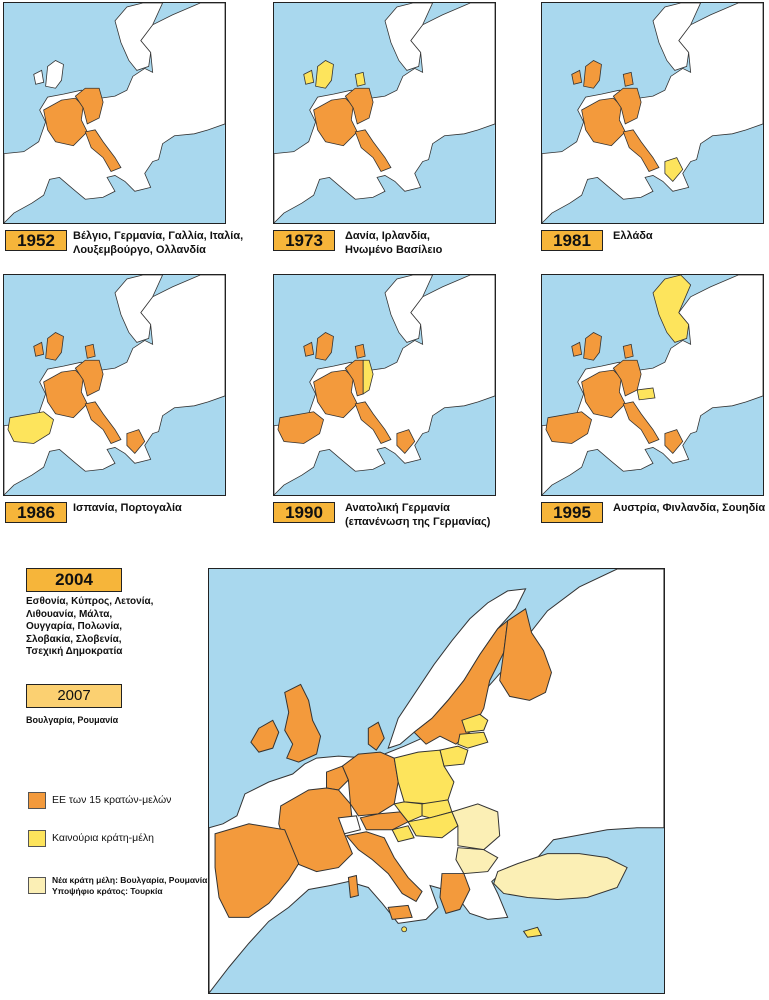 This screenshot has height=1000, width=769. What do you see at coordinates (36, 512) in the screenshot?
I see `year-1986-badge: 1986` at bounding box center [36, 512].